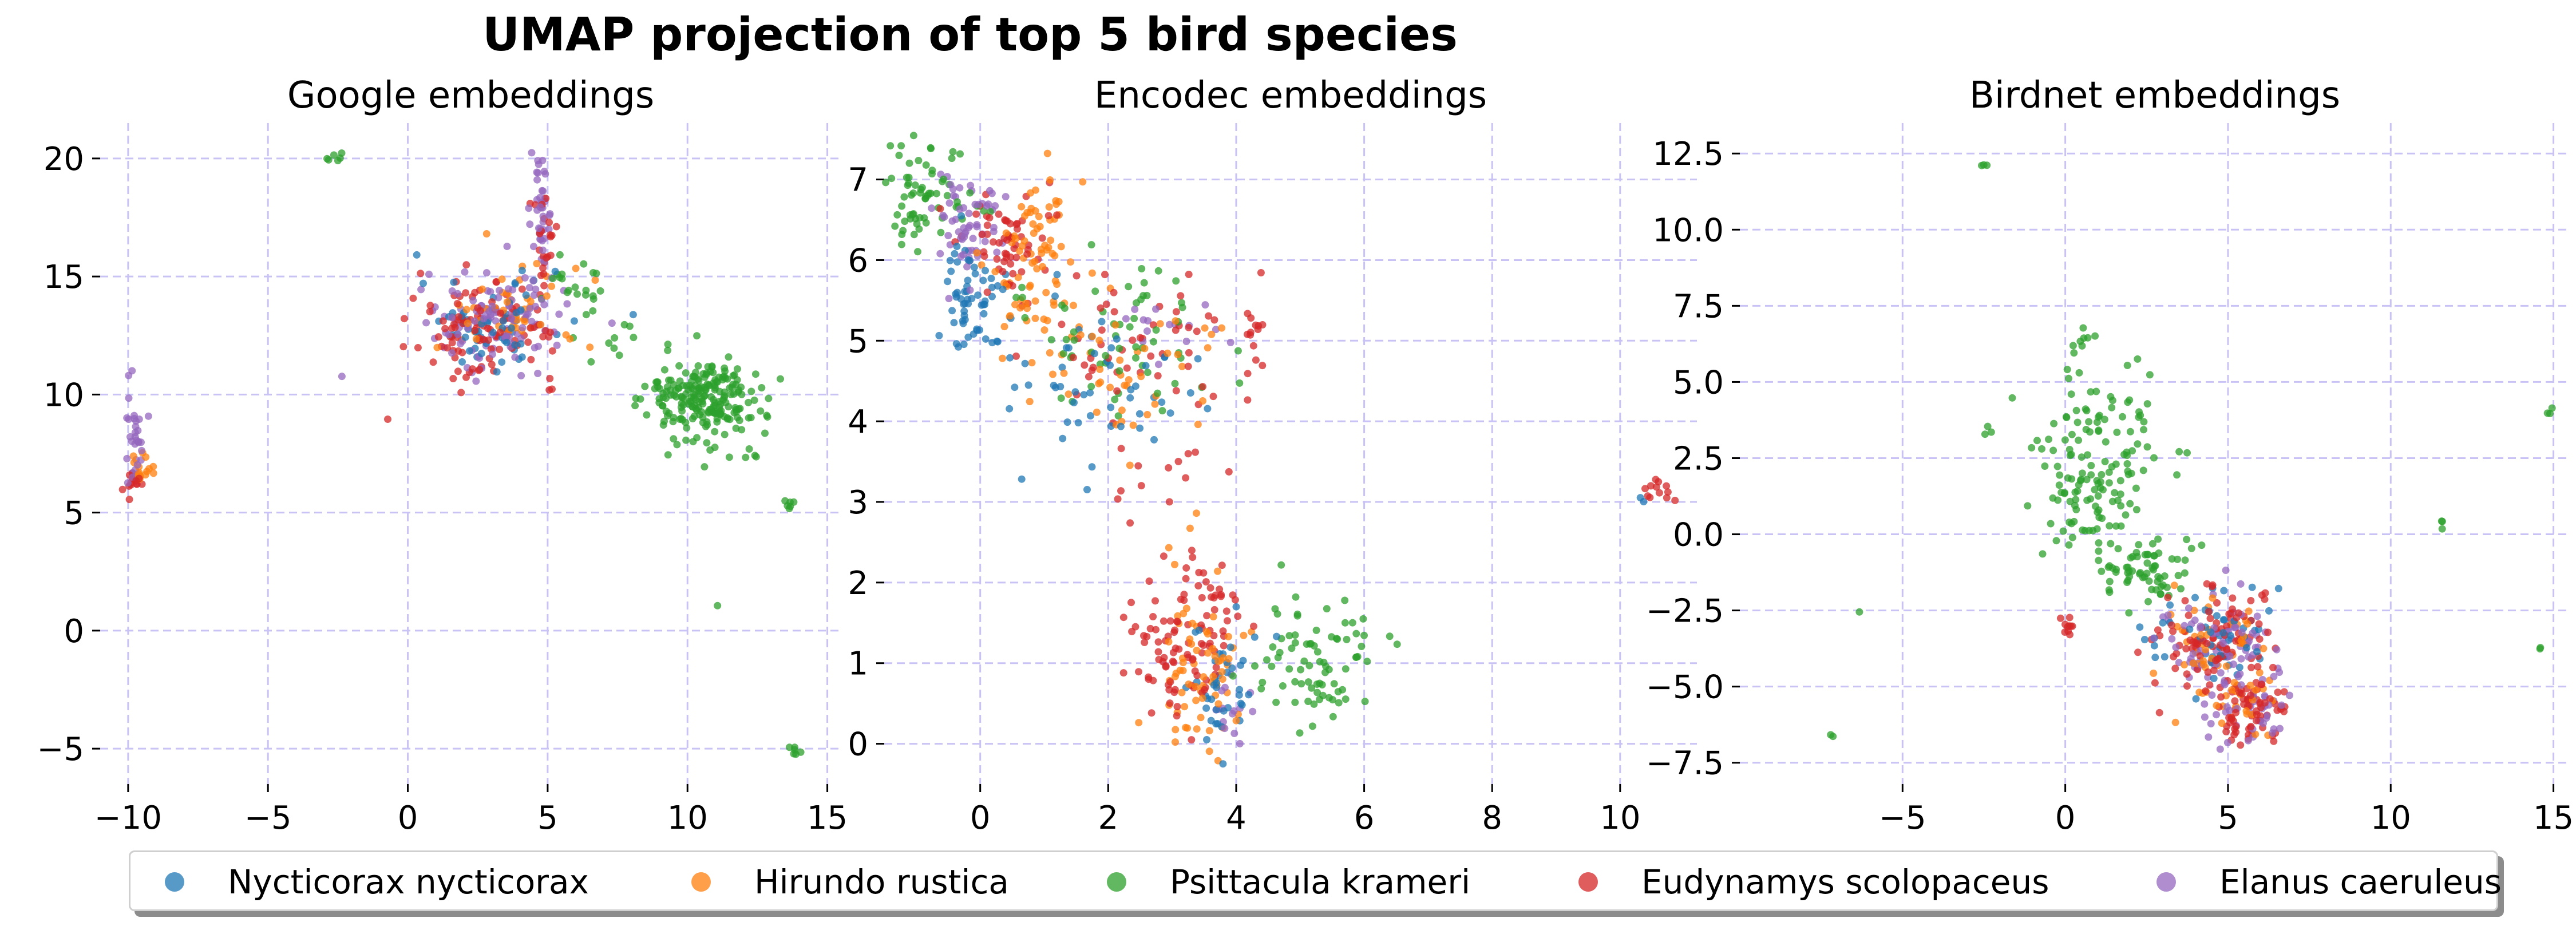 The height and width of the screenshot is (926, 2576). What do you see at coordinates (470, 95) in the screenshot?
I see `subplot-title: Google embeddings` at bounding box center [470, 95].